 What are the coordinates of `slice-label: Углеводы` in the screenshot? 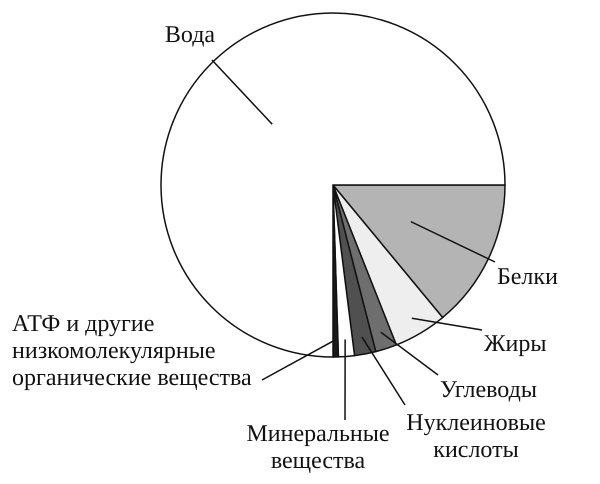 It's located at (488, 390).